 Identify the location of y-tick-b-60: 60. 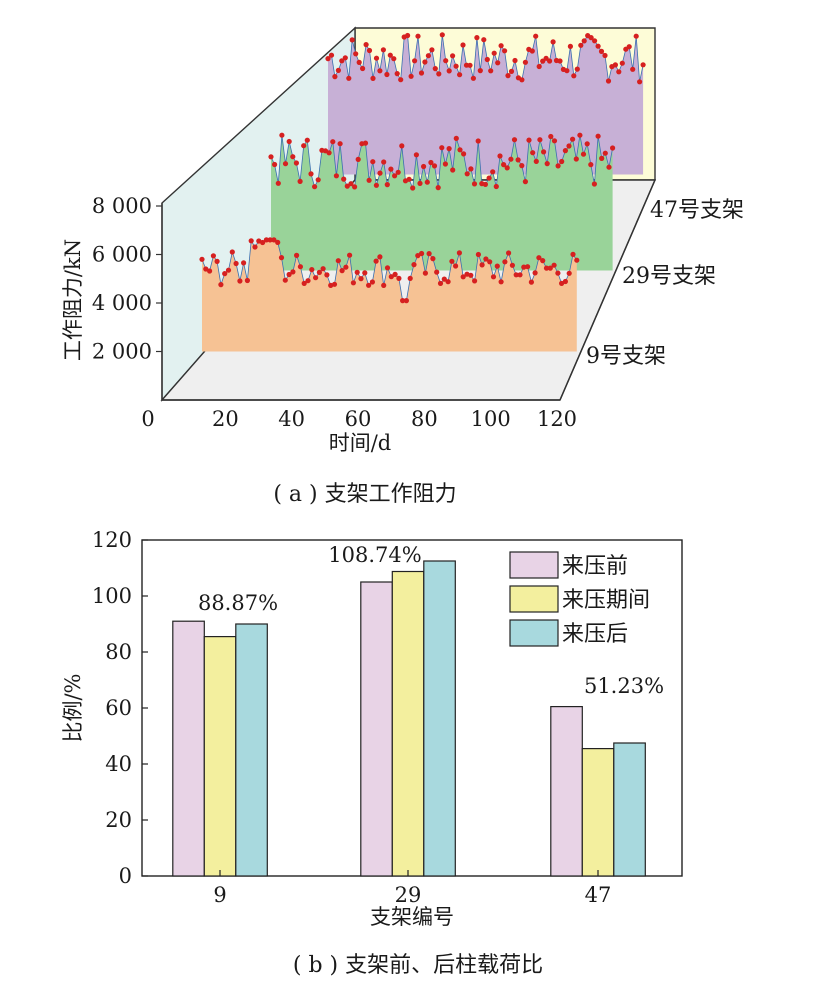
(118, 708).